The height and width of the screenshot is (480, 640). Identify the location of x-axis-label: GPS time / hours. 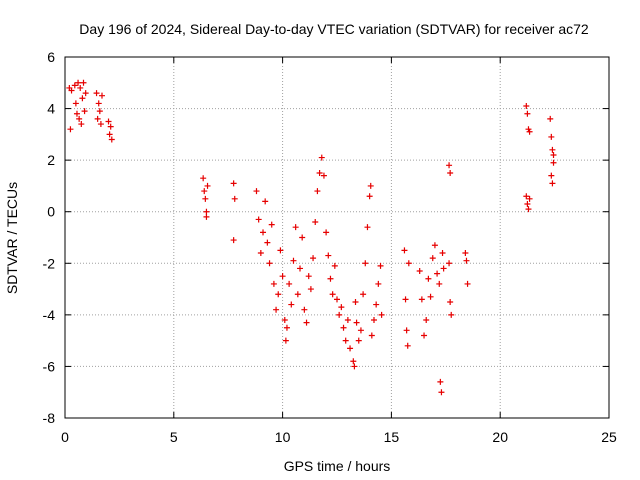
(337, 466).